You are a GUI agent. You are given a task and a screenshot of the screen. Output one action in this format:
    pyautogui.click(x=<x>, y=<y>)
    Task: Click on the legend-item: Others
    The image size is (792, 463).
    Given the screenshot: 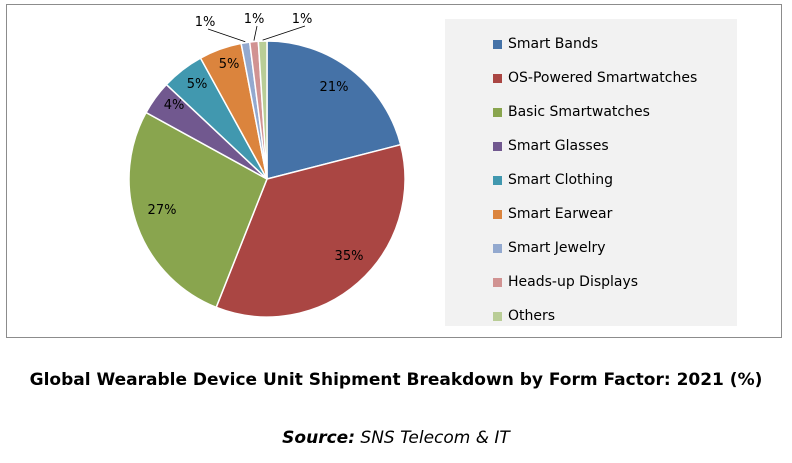 What is the action you would take?
    pyautogui.click(x=615, y=316)
    